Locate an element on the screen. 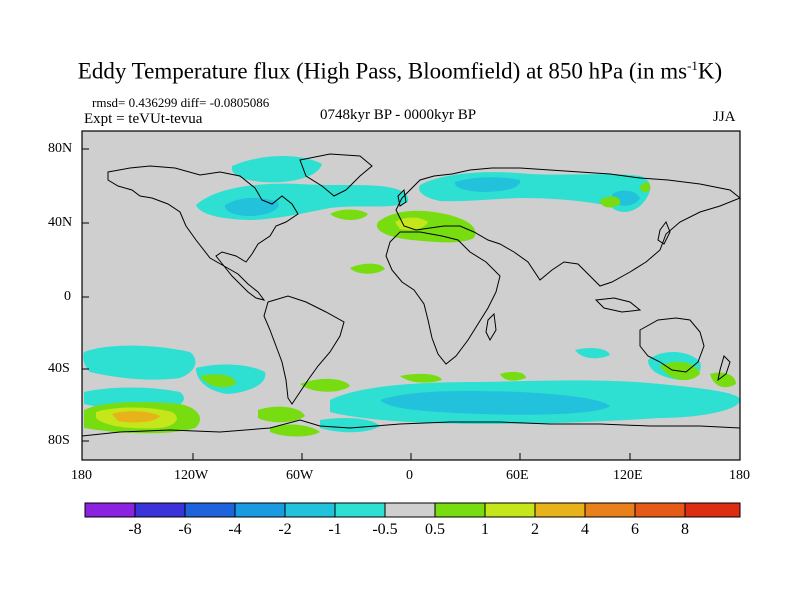 This screenshot has height=600, width=800. contour-sh-pos-east-australia is located at coordinates (723, 380).